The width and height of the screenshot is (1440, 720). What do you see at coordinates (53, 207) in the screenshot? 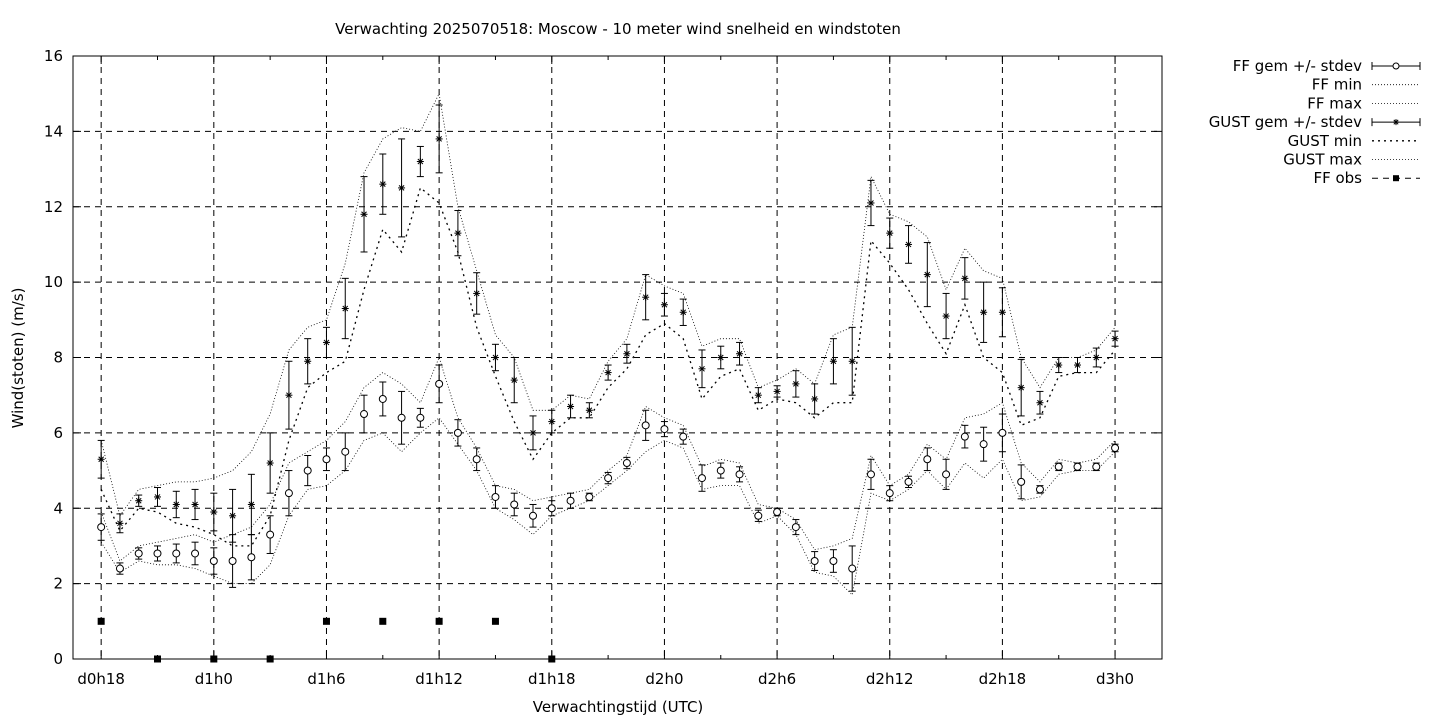
I see `y-tick-label: 12` at bounding box center [53, 207].